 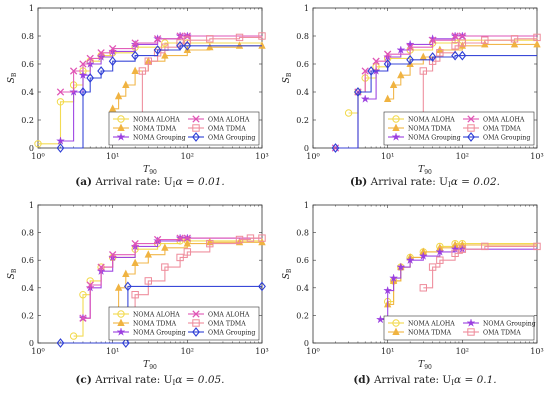 What do you see at coordinates (459, 328) in the screenshot?
I see `legend-box` at bounding box center [459, 328].